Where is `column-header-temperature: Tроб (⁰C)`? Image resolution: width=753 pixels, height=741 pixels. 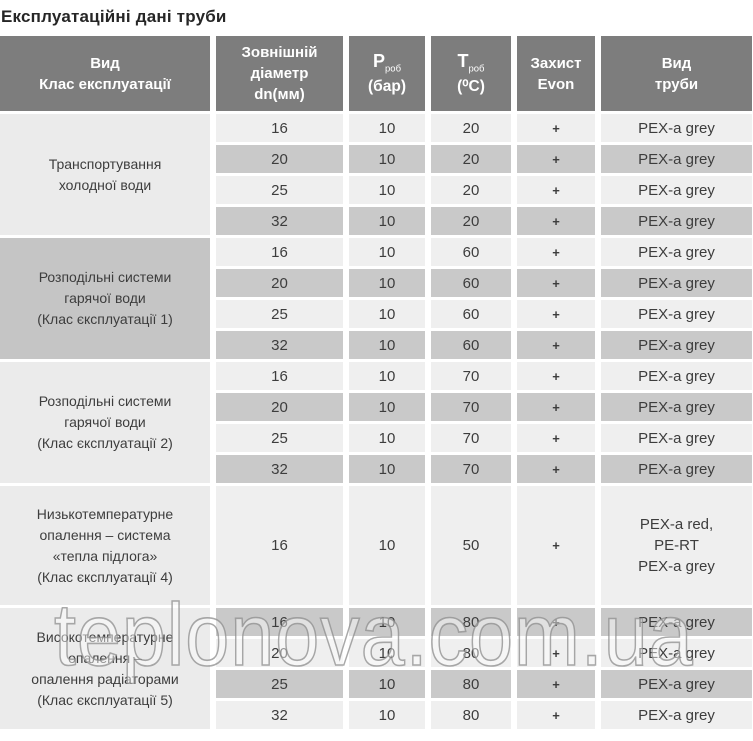 column-header-temperature: Tроб (⁰C) is located at coordinates (471, 73).